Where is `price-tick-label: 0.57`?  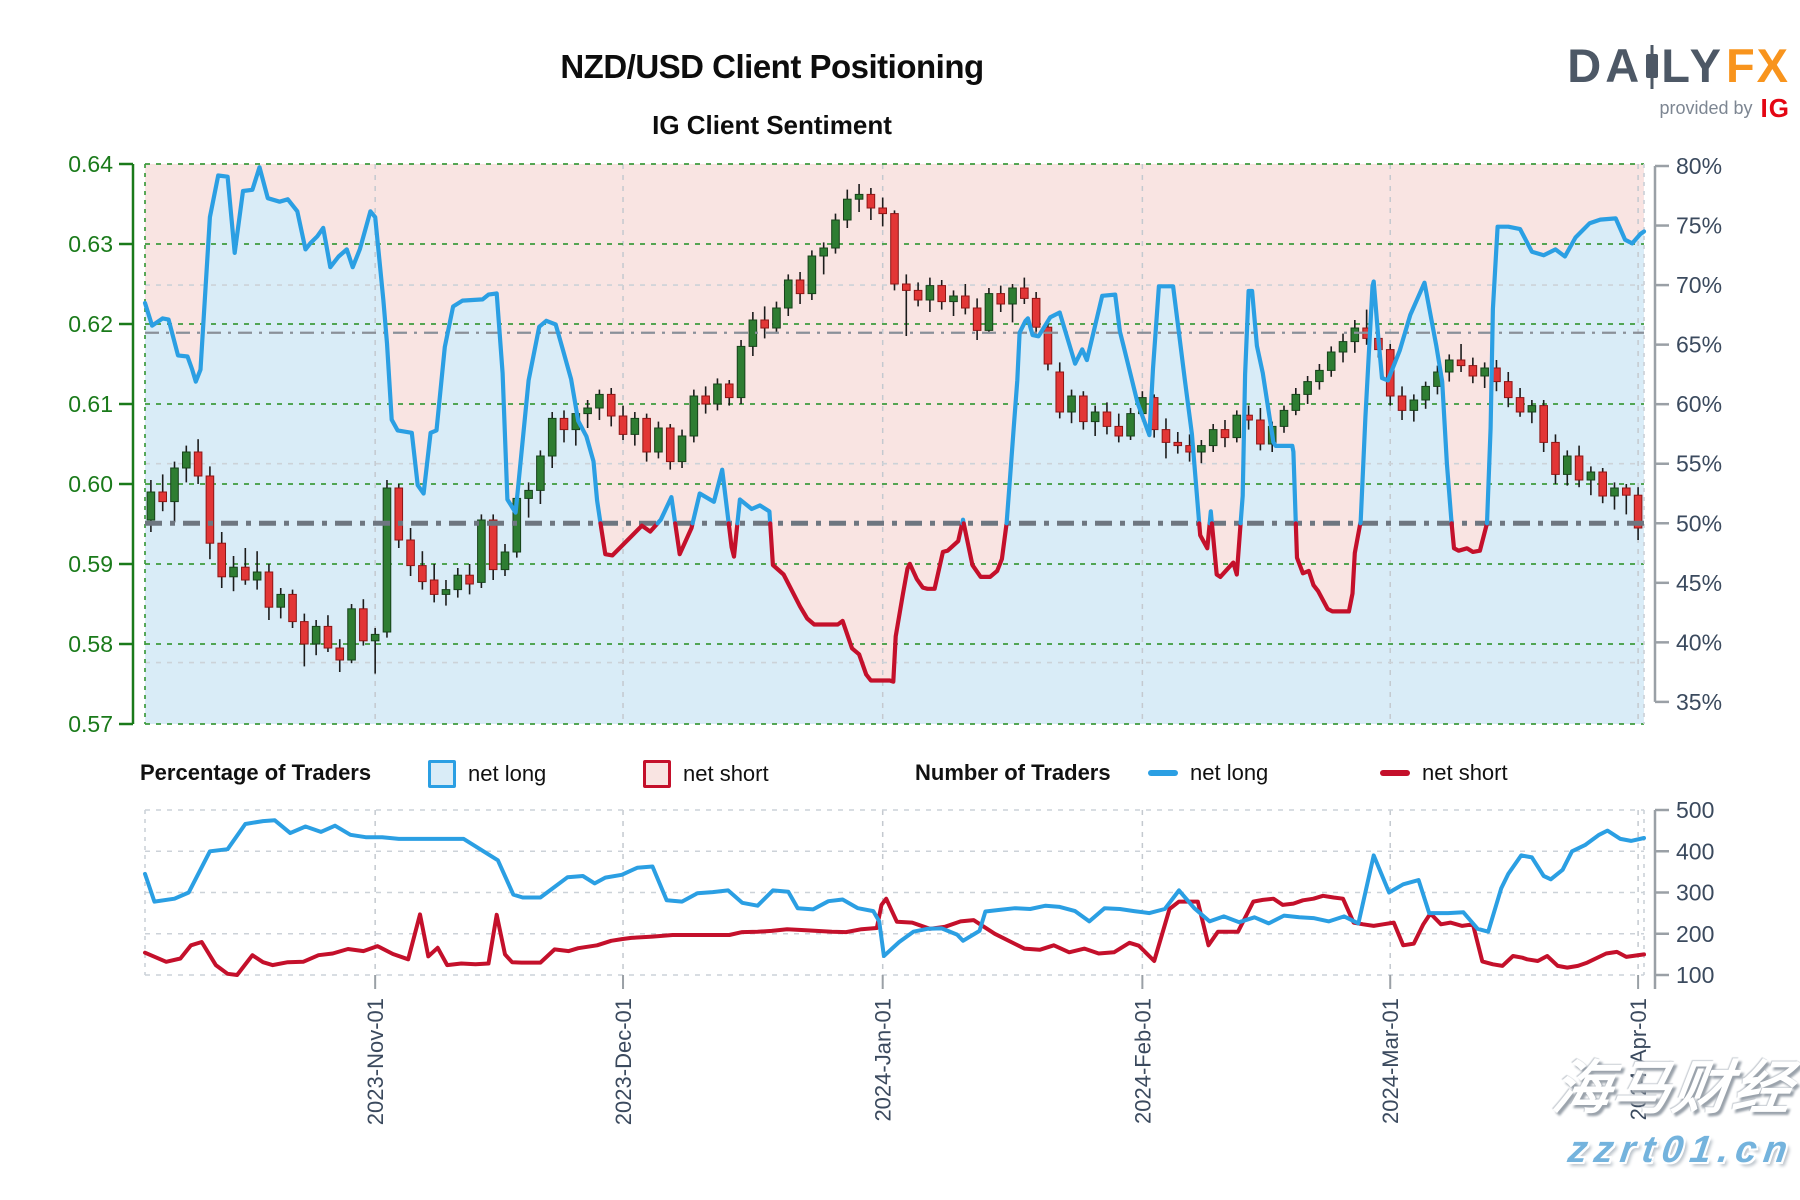
price-tick-label: 0.57 is located at coordinates (90, 724).